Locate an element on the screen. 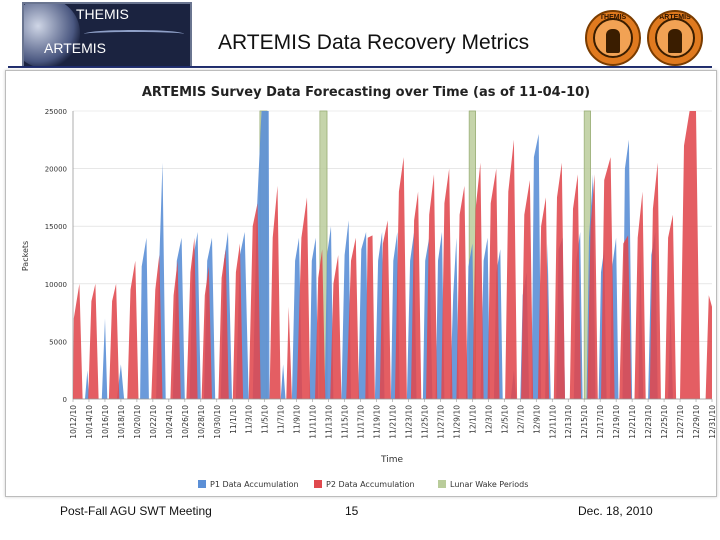 Image resolution: width=720 pixels, height=540 pixels. x-tick-label: 12/13/10 is located at coordinates (568, 422).